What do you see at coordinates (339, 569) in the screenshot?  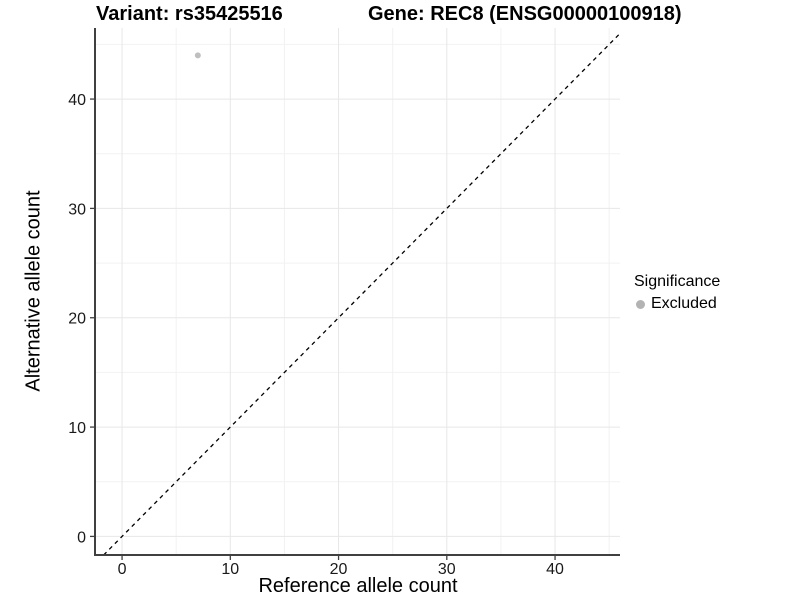 I see `x-tick-label: 20` at bounding box center [339, 569].